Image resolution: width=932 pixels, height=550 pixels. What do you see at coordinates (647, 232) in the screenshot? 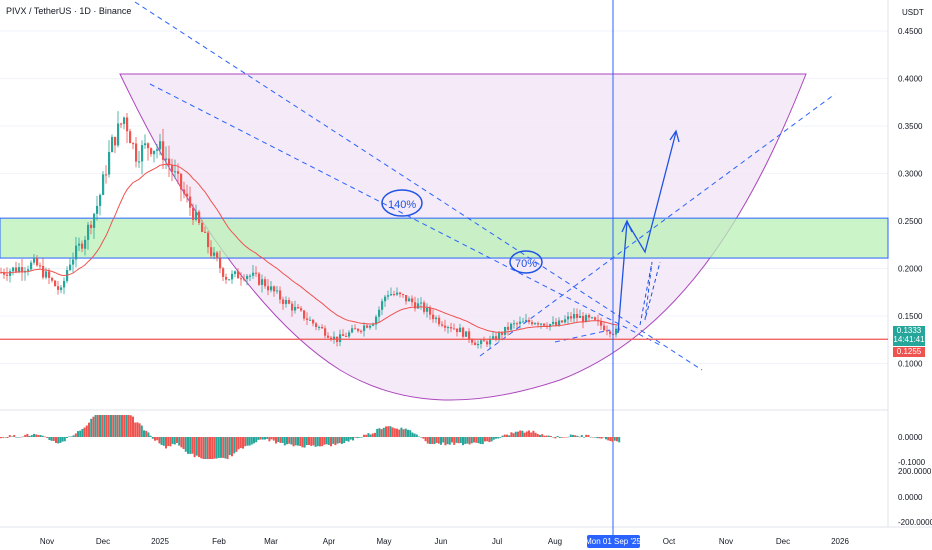
I see `projection-path` at bounding box center [647, 232].